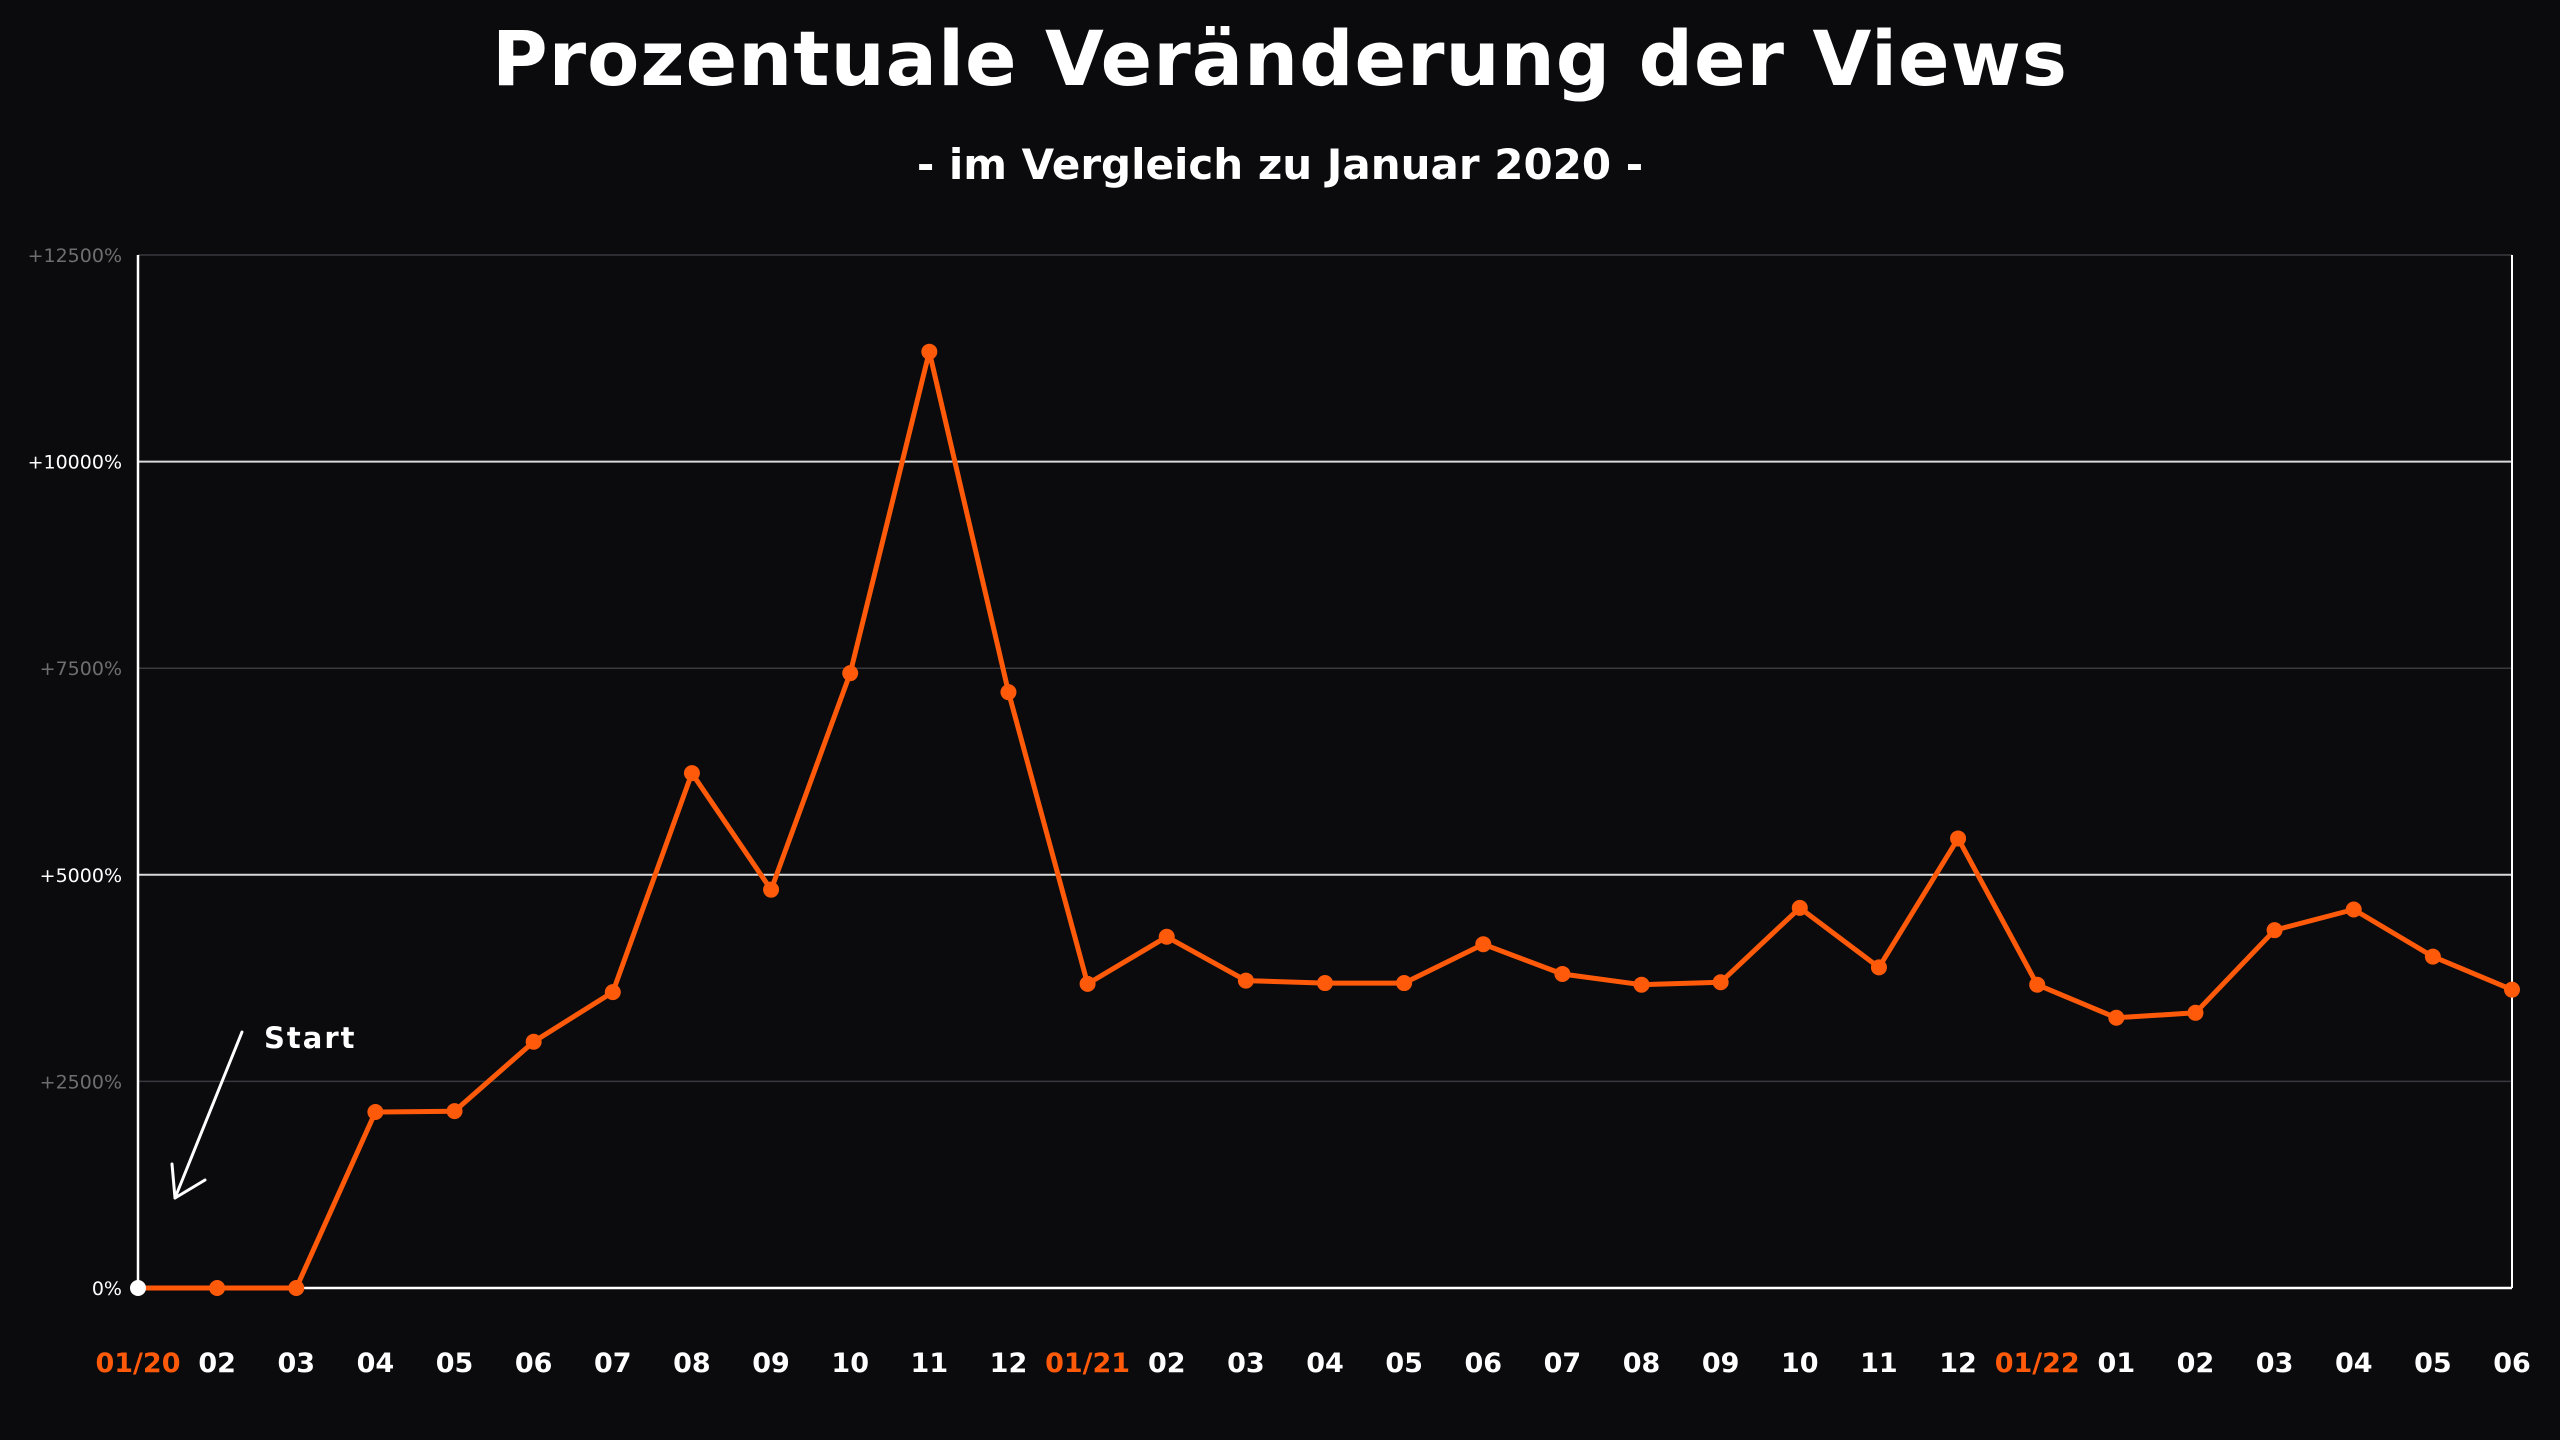 The image size is (2560, 1440). I want to click on y-tick-label: +2500%, so click(81, 1082).